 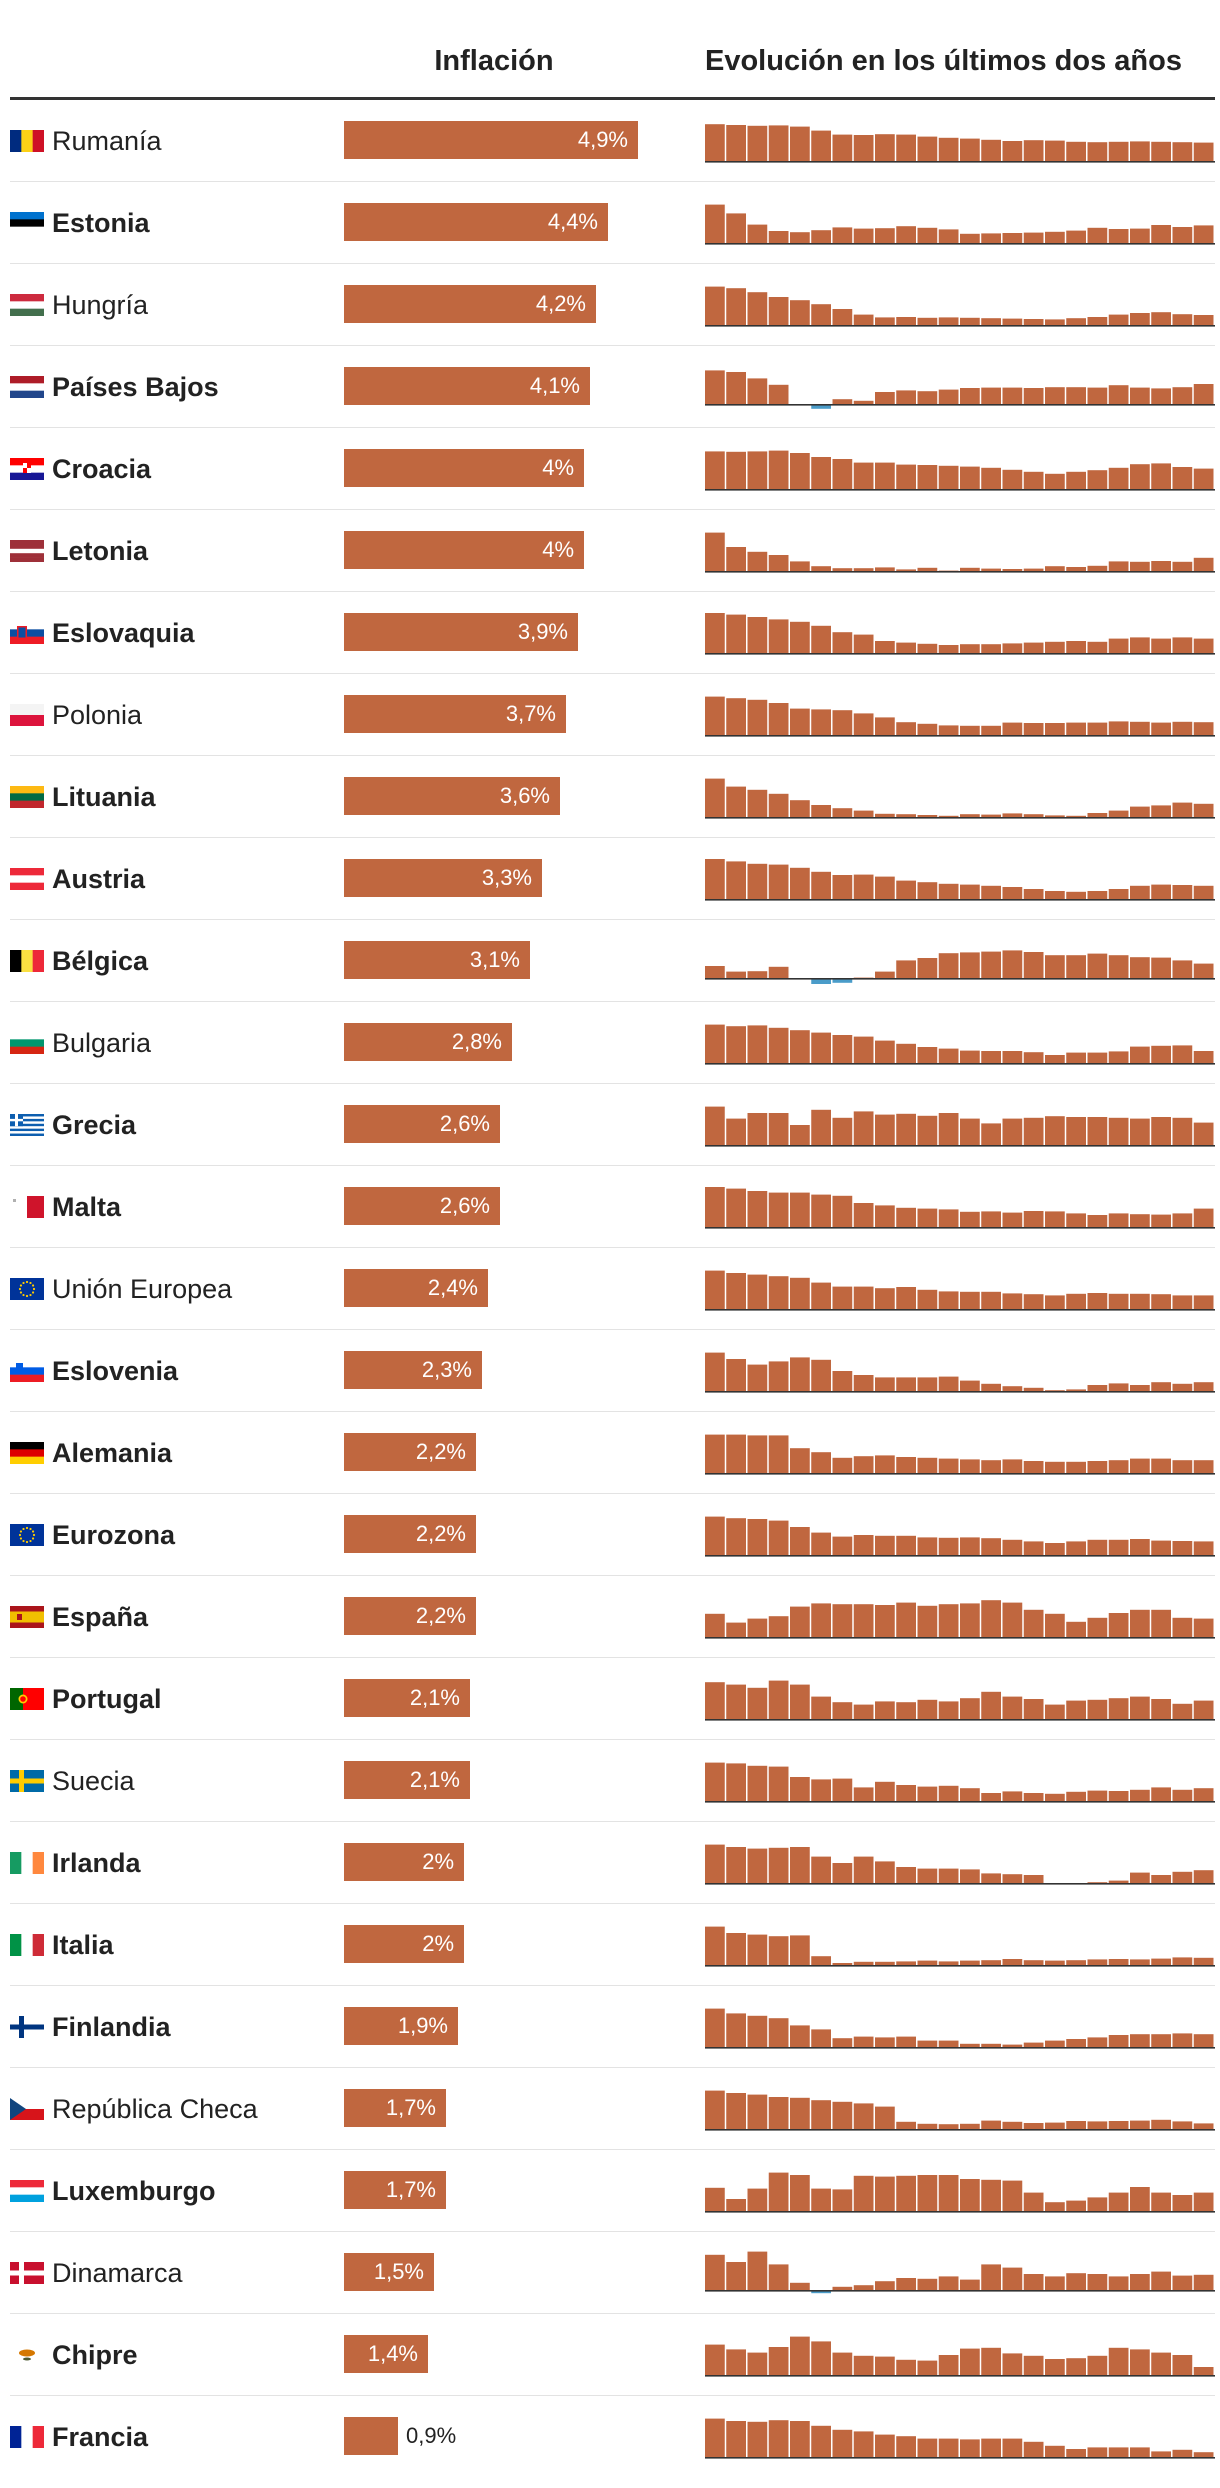 I want to click on inflation-value-label: 2%, so click(x=438, y=1861).